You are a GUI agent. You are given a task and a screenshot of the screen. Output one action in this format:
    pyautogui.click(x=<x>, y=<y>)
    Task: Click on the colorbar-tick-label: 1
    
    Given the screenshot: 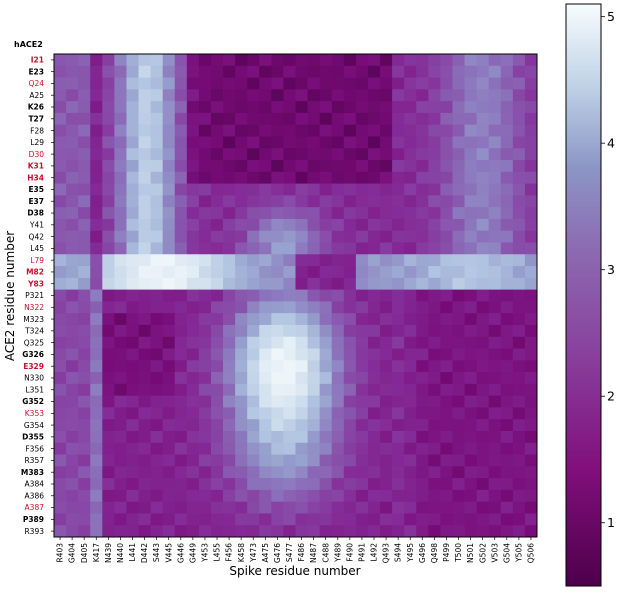 What is the action you would take?
    pyautogui.click(x=611, y=522)
    